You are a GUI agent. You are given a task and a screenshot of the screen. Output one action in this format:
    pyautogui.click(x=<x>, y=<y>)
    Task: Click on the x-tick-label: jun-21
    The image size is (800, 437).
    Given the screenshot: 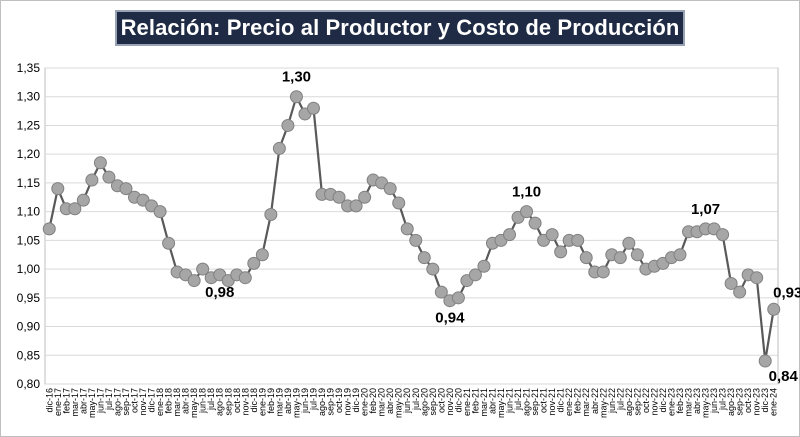 What is the action you would take?
    pyautogui.click(x=510, y=401)
    